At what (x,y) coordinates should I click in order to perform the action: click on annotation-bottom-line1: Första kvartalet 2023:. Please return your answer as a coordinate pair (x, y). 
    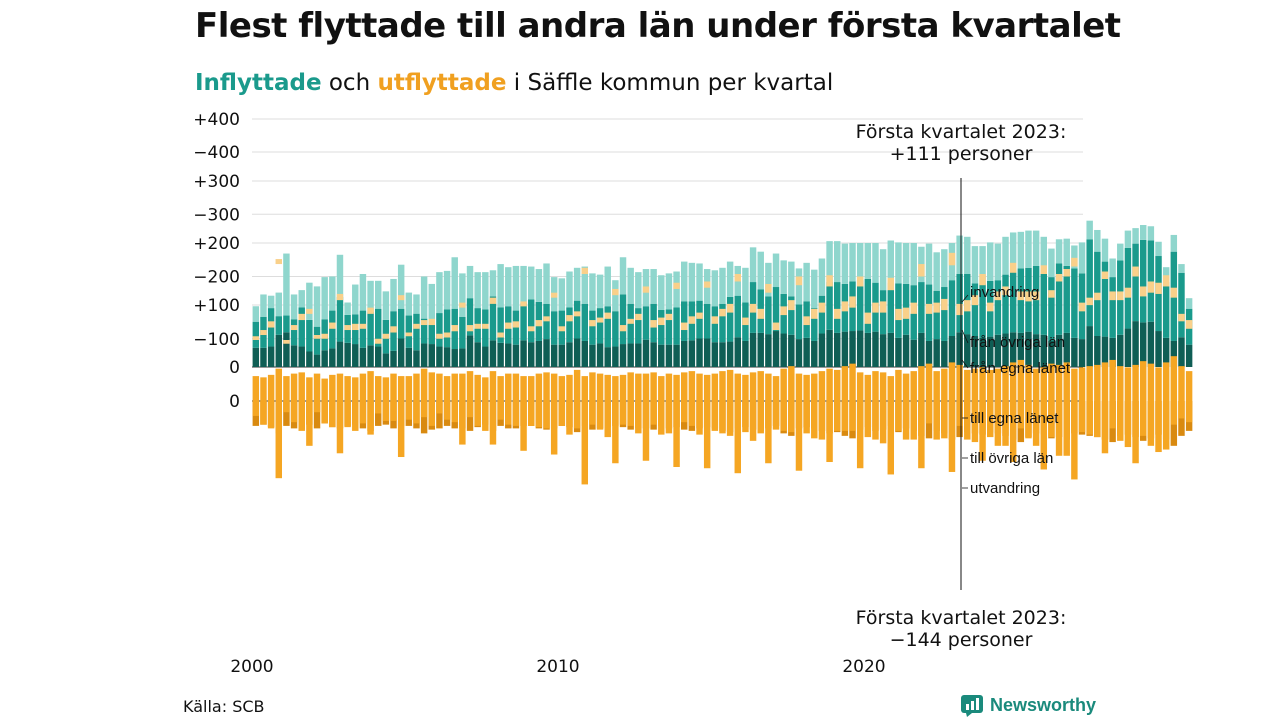
    Looking at the image, I should click on (961, 618).